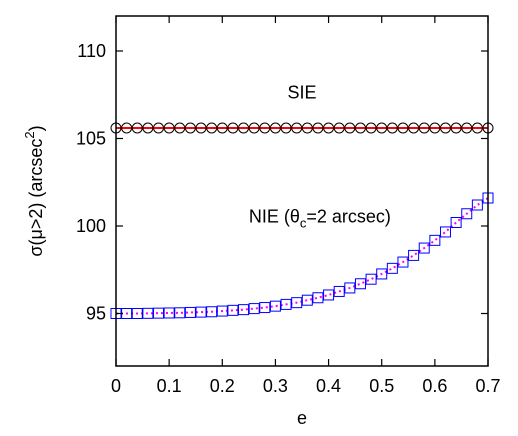  Describe the element at coordinates (29, 134) in the screenshot. I see `y-axis-label-superscript: 2` at that location.